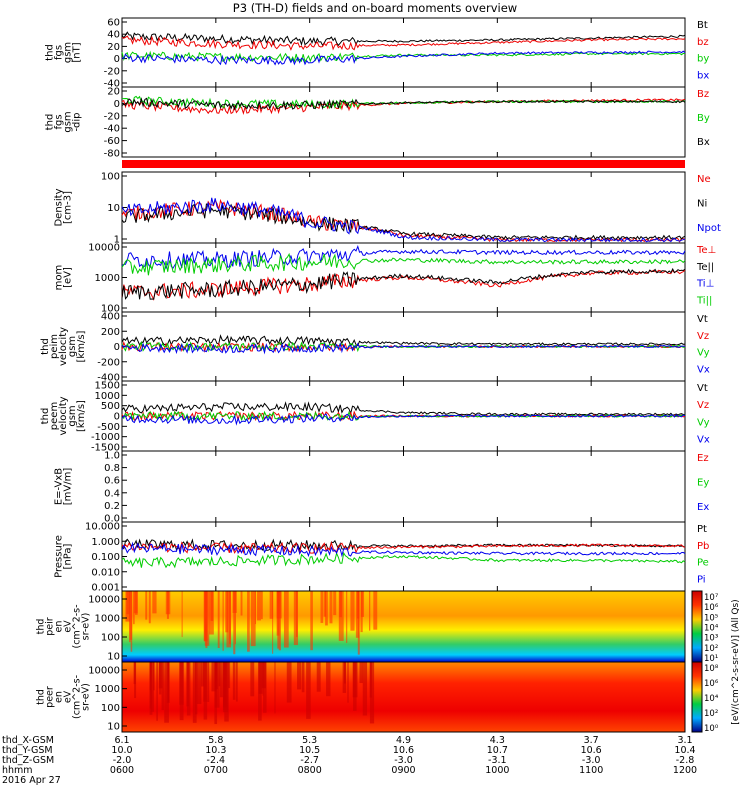  Describe the element at coordinates (122, 760) in the screenshot. I see `orbit-value: -2.0` at that location.